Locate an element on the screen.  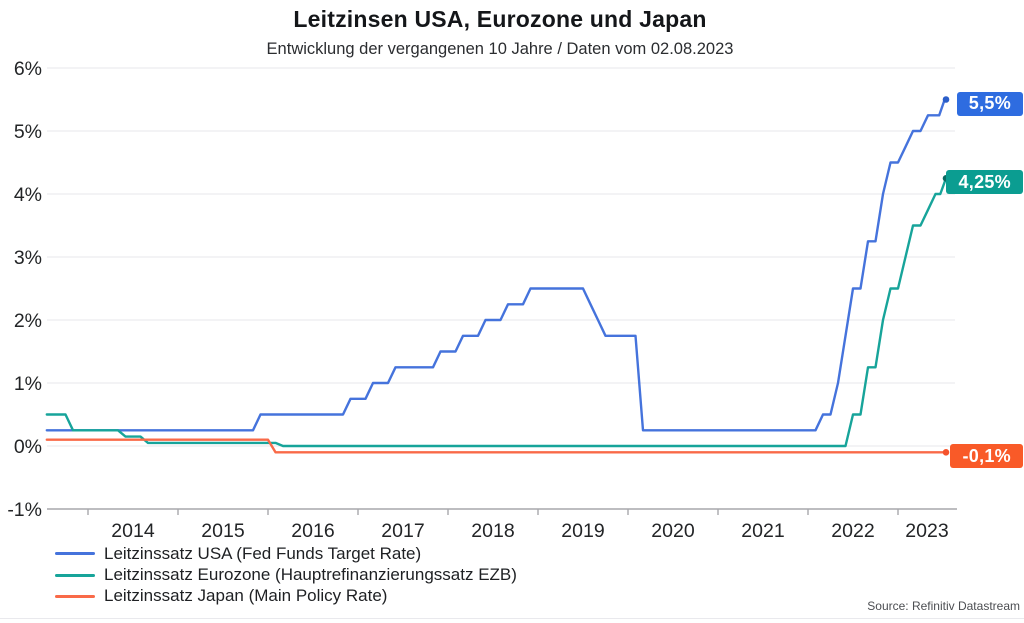
usa-line-swatch is located at coordinates (75, 554).